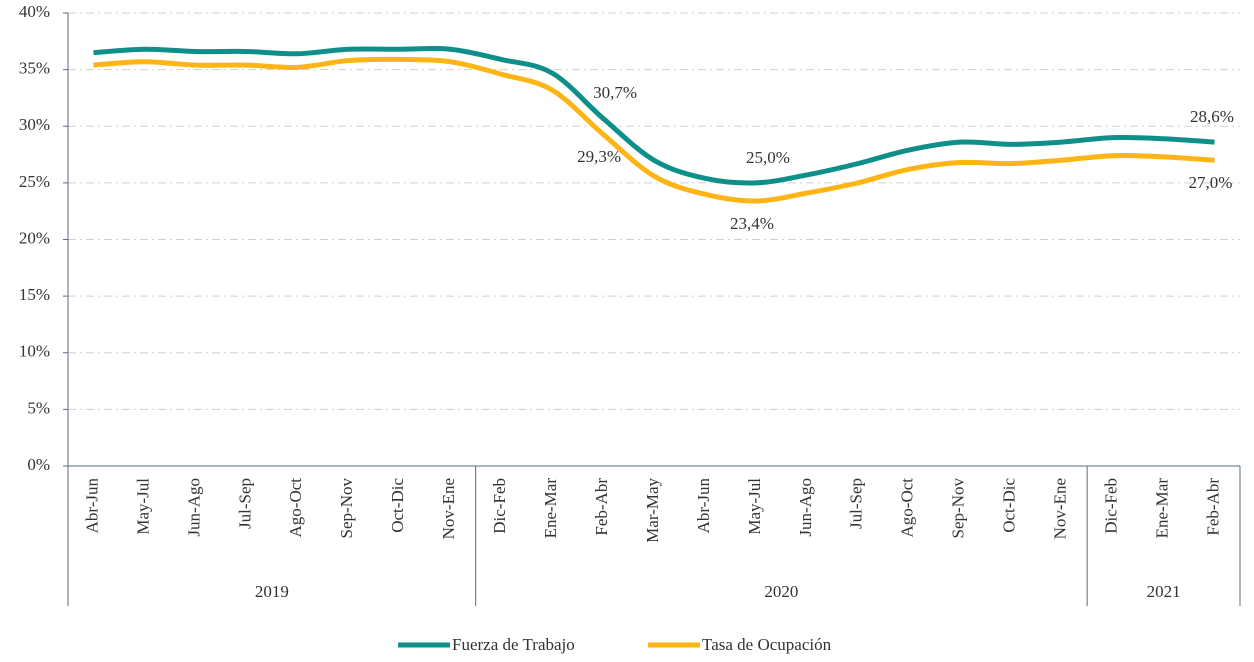 Image resolution: width=1254 pixels, height=662 pixels. Describe the element at coordinates (34, 237) in the screenshot. I see `y-tick-label: 20%` at that location.